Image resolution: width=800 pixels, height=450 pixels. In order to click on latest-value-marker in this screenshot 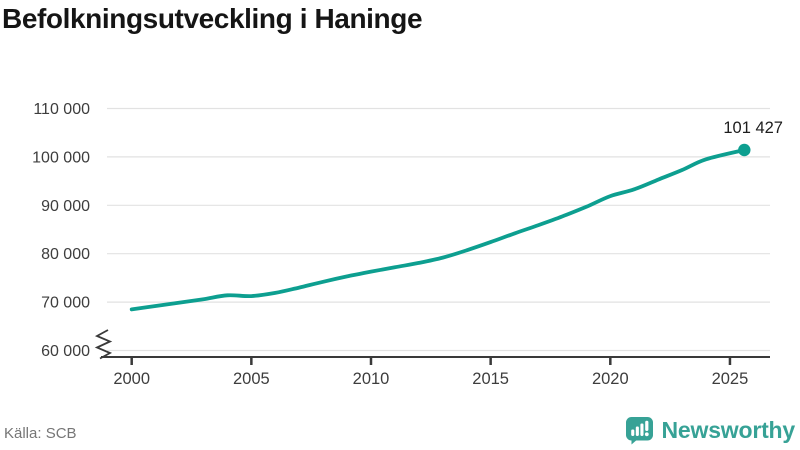, I will do `click(744, 150)`.